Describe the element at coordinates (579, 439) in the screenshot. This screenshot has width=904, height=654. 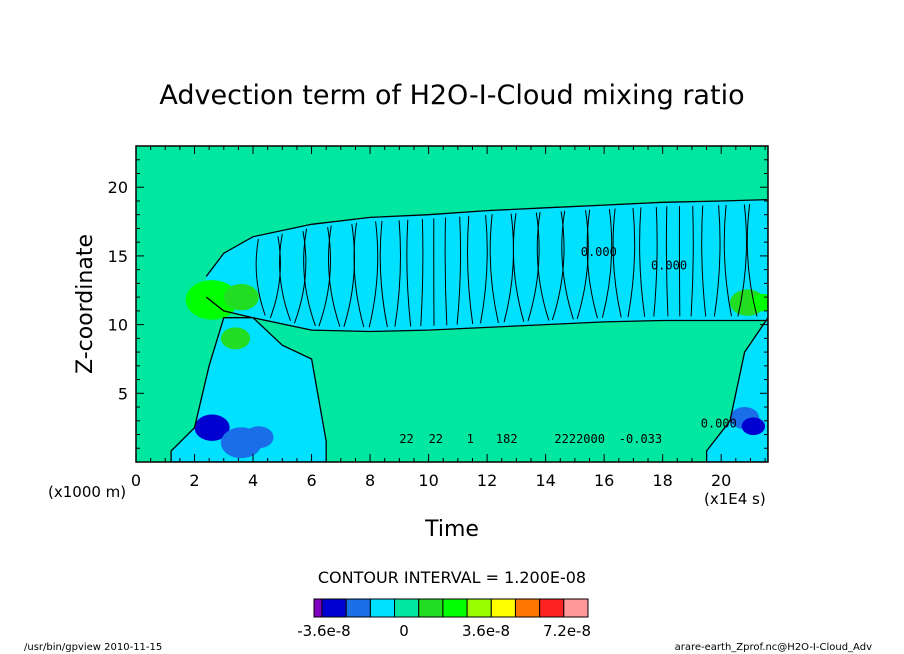
I see `contour-label-4: 2222000` at that location.